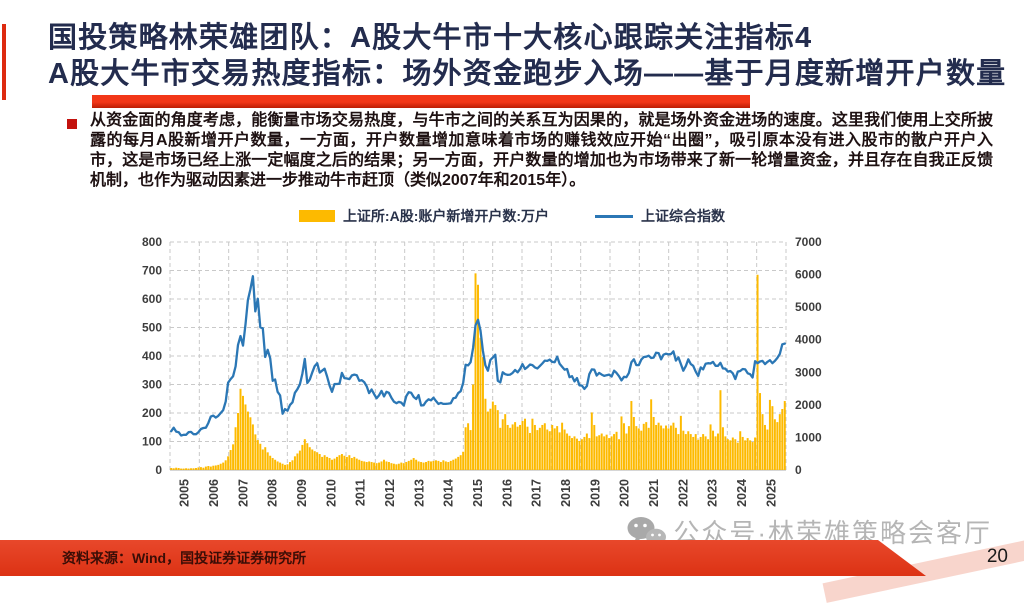 This screenshot has width=1024, height=603. I want to click on svg-text: 2000, so click(808, 405).